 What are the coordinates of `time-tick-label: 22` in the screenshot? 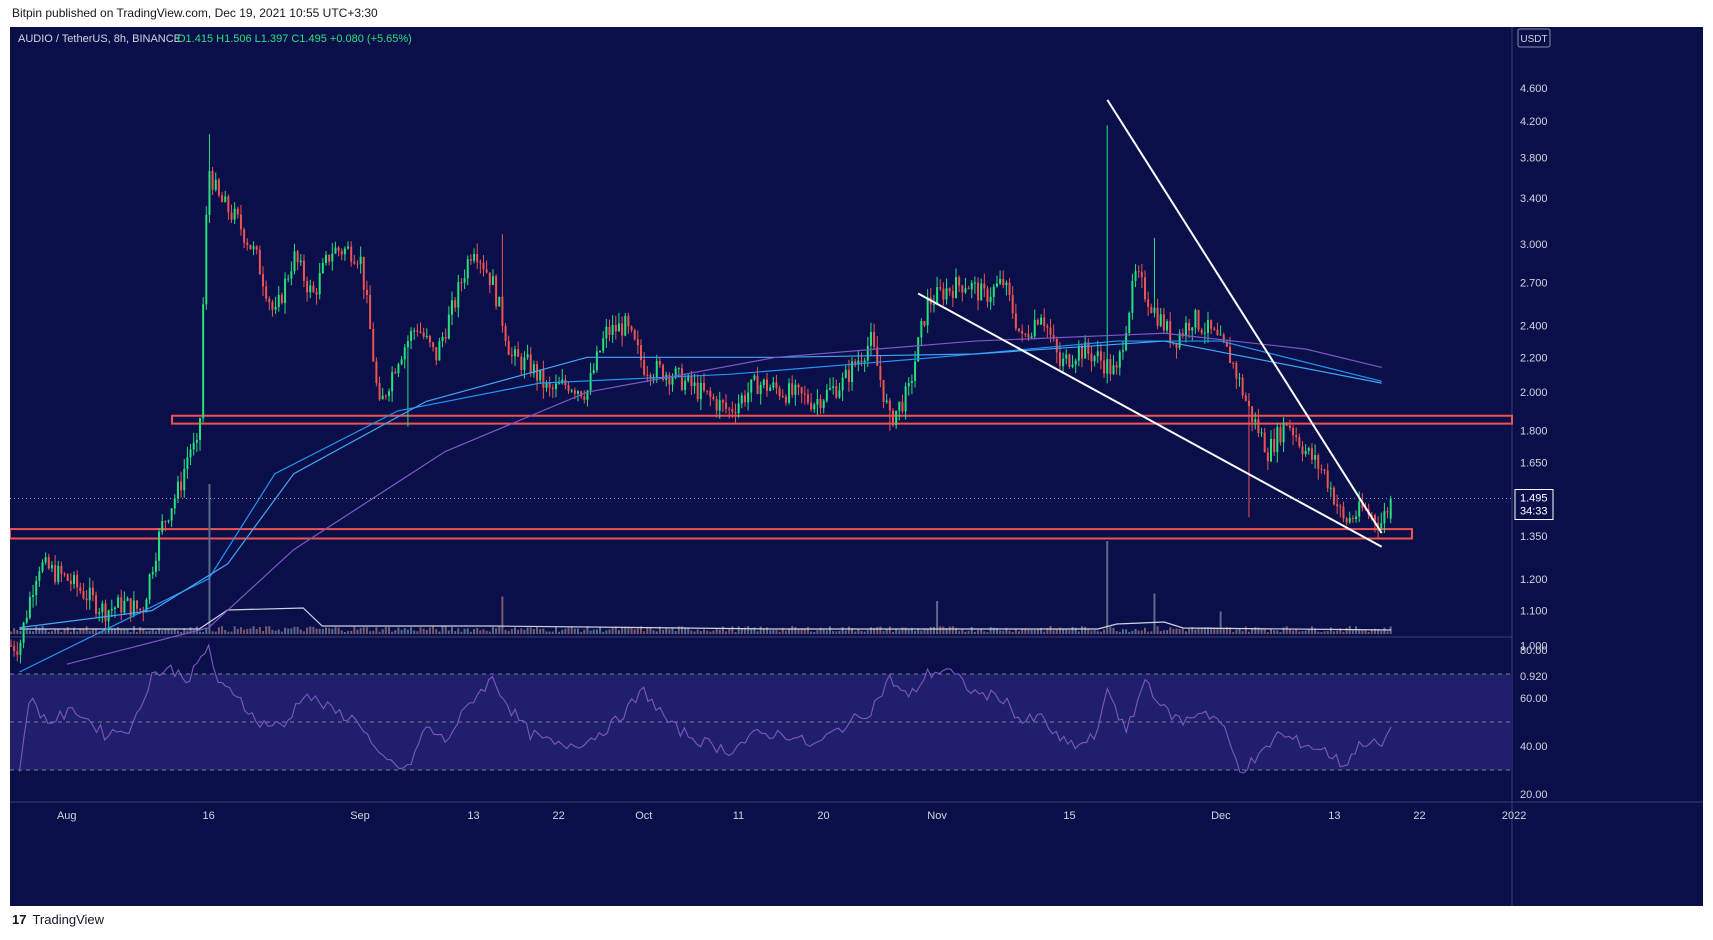 It's located at (559, 816).